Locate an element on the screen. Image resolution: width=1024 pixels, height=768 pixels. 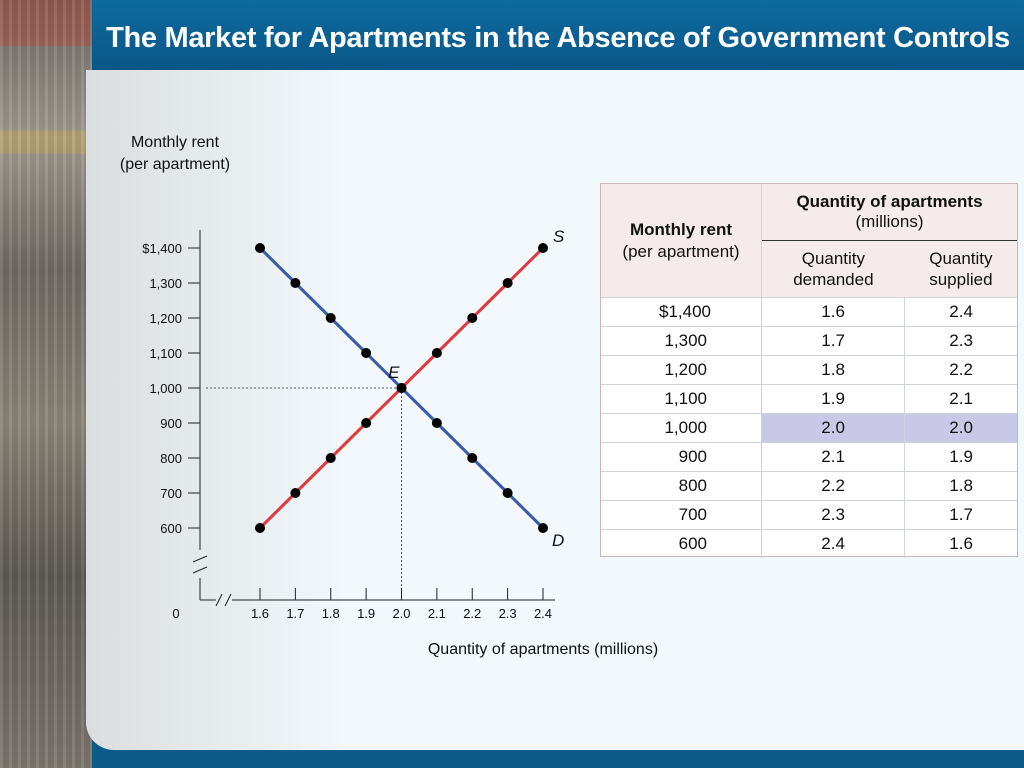
table-row: 1,100 1.9 2.1 is located at coordinates (809, 399).